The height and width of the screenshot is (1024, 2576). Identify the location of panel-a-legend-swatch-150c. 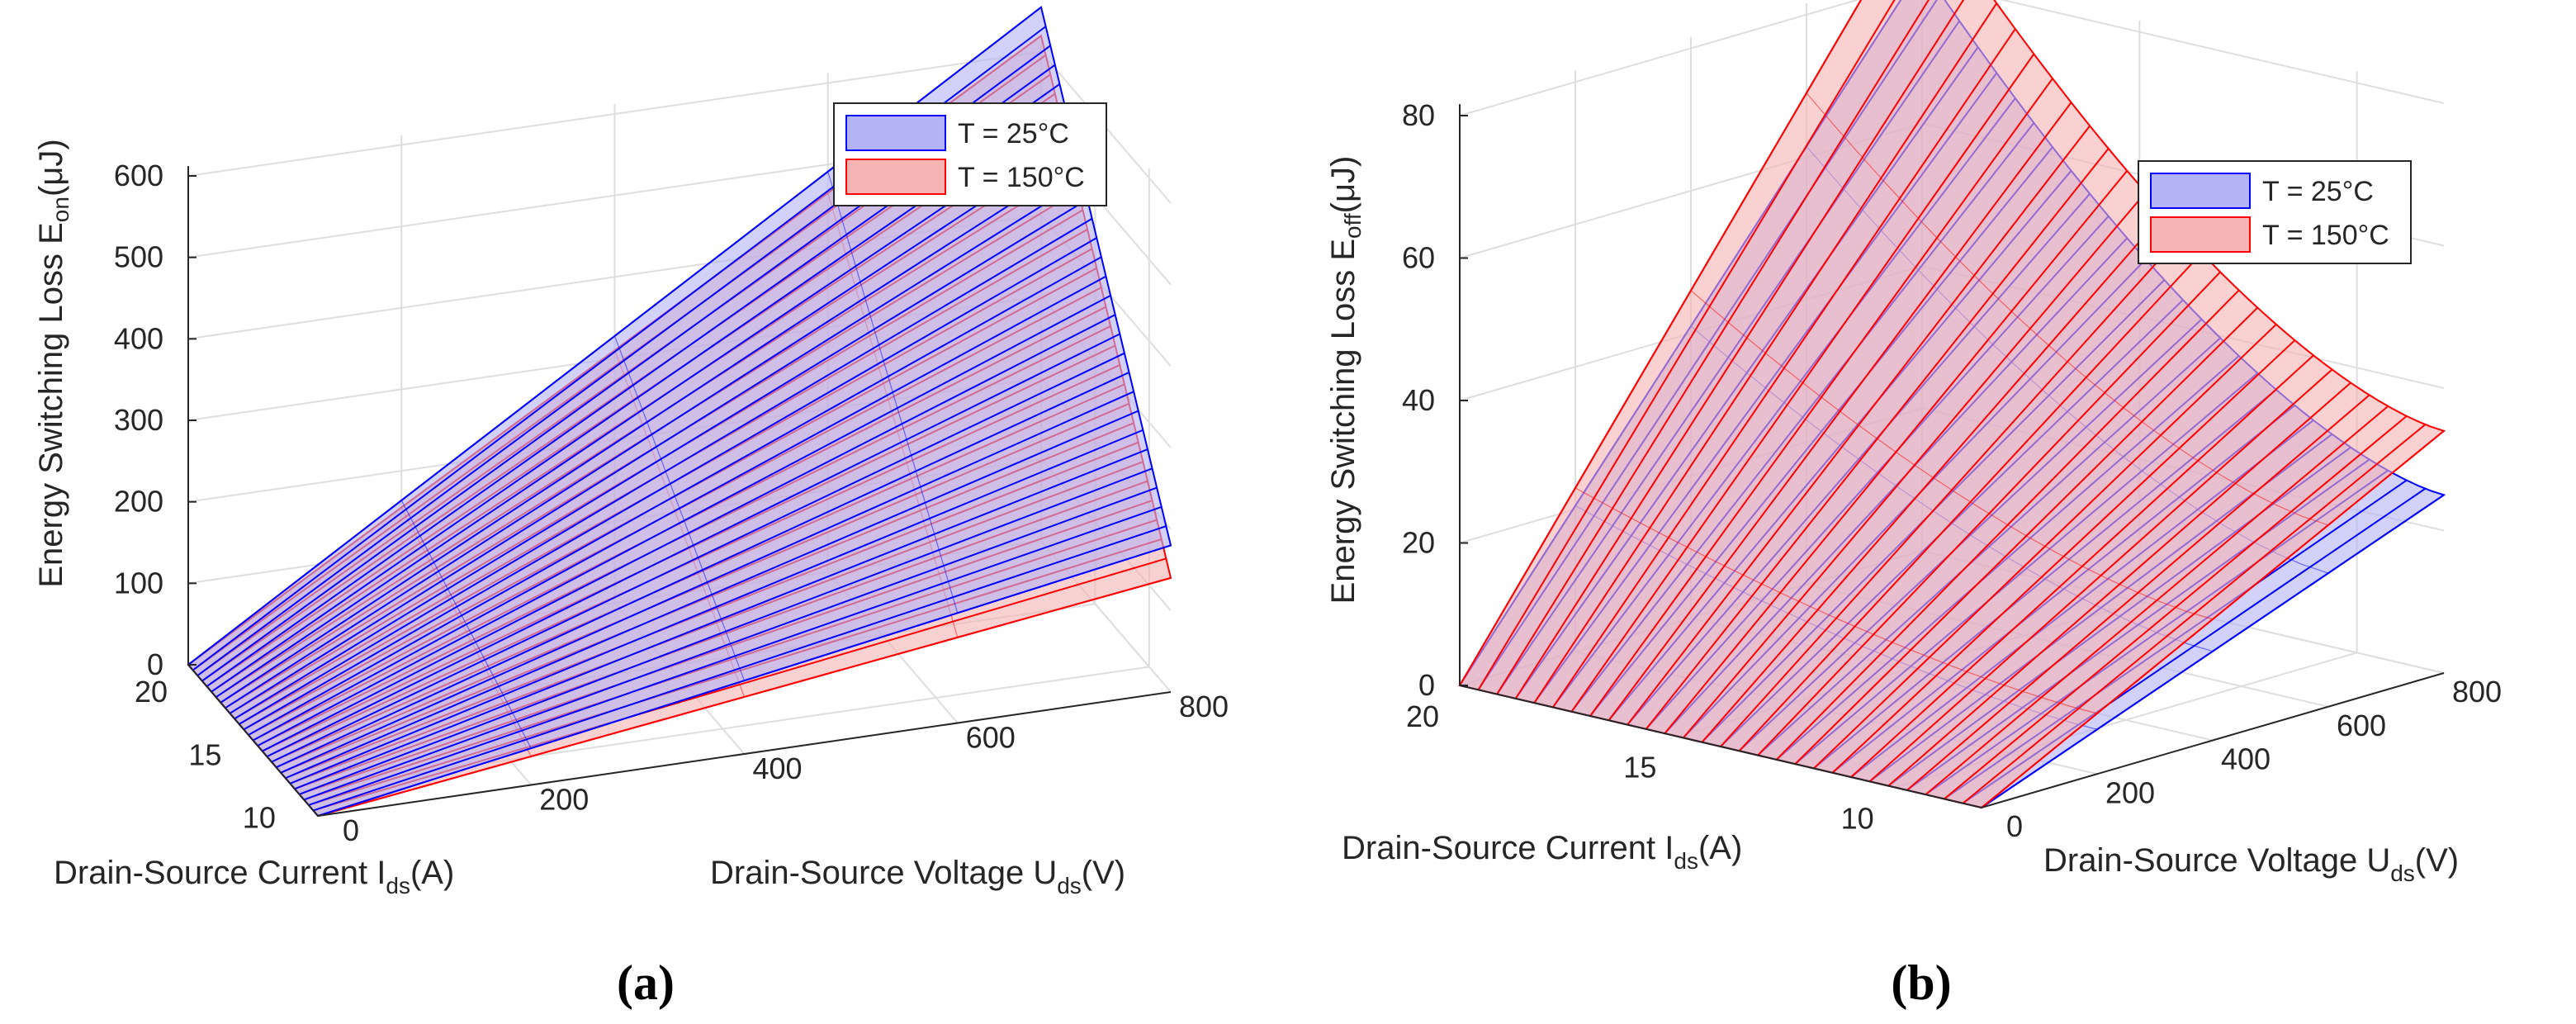
(895, 177).